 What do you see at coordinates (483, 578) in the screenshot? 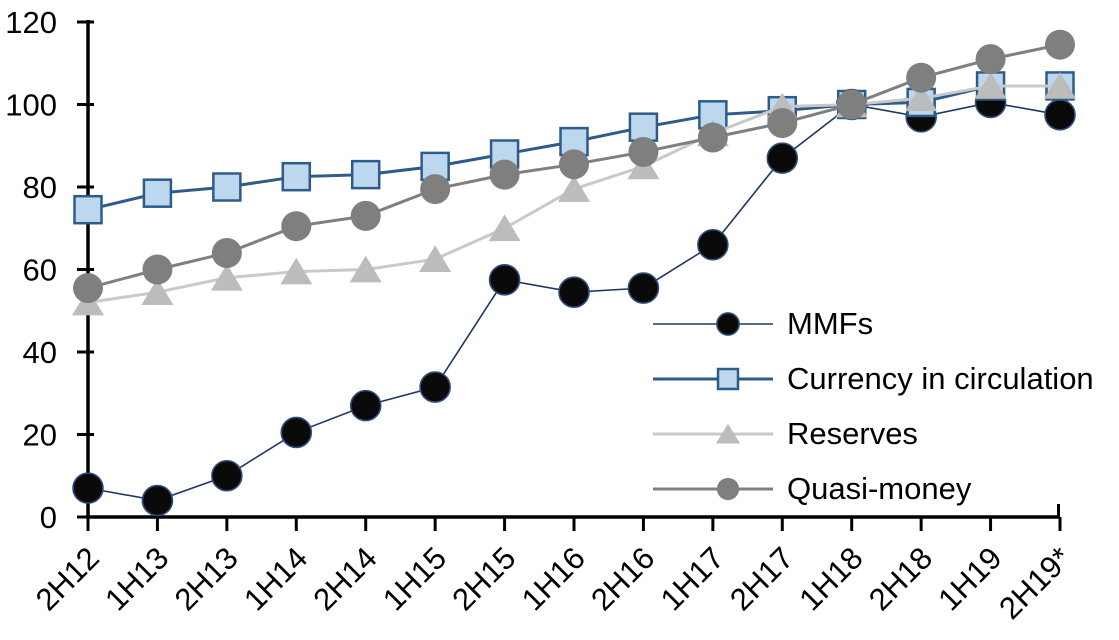
I see `x-axis-tick-label: 2H15` at bounding box center [483, 578].